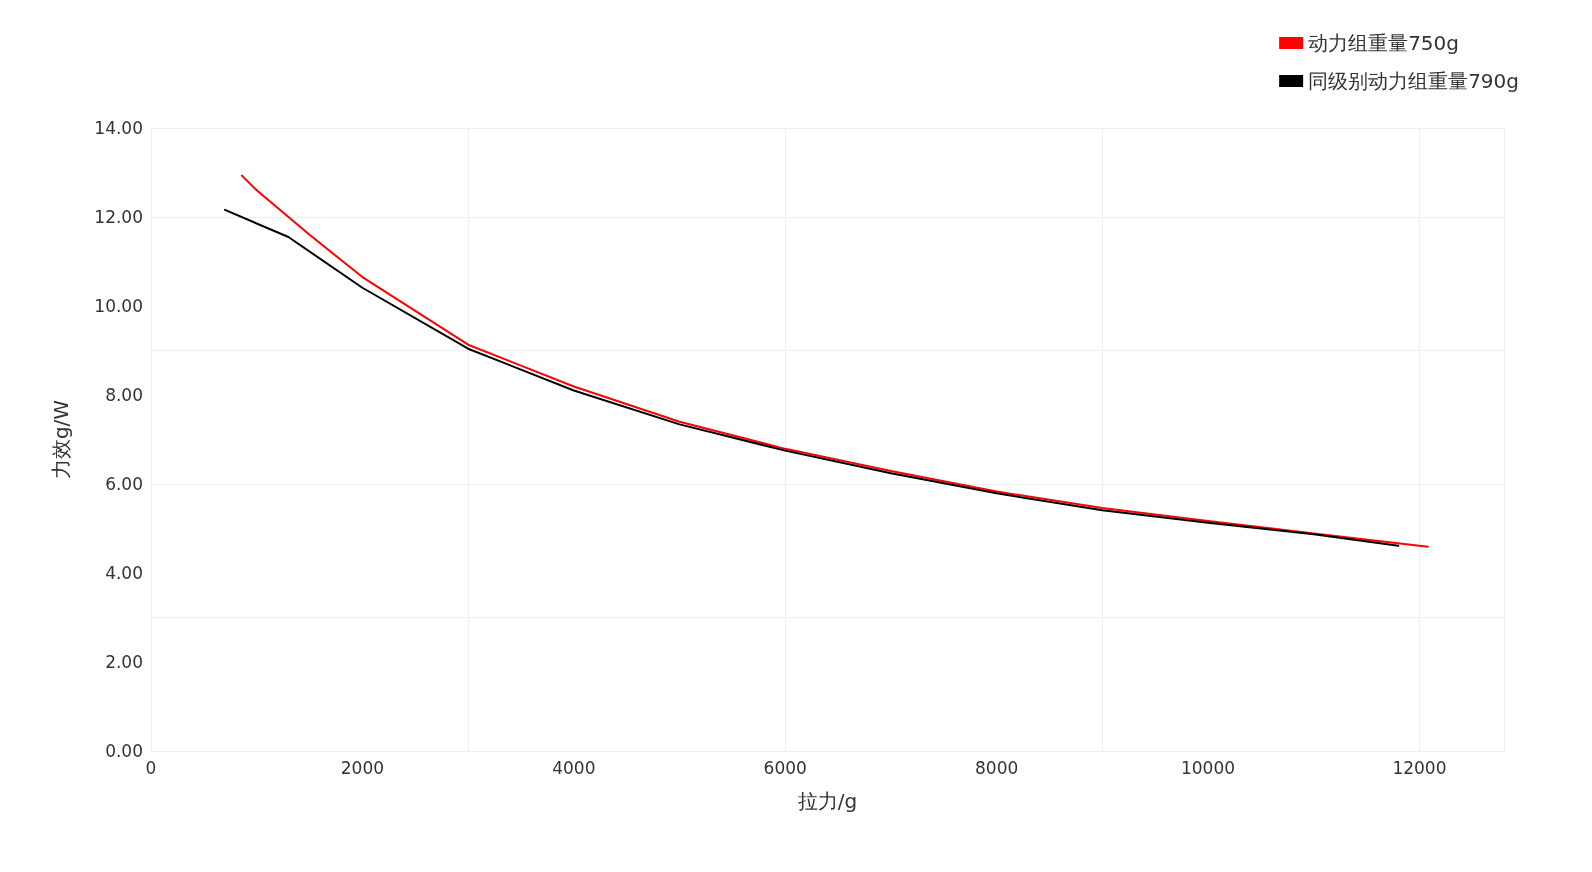  Describe the element at coordinates (124, 573) in the screenshot. I see `y-tick-label: 4.00` at that location.